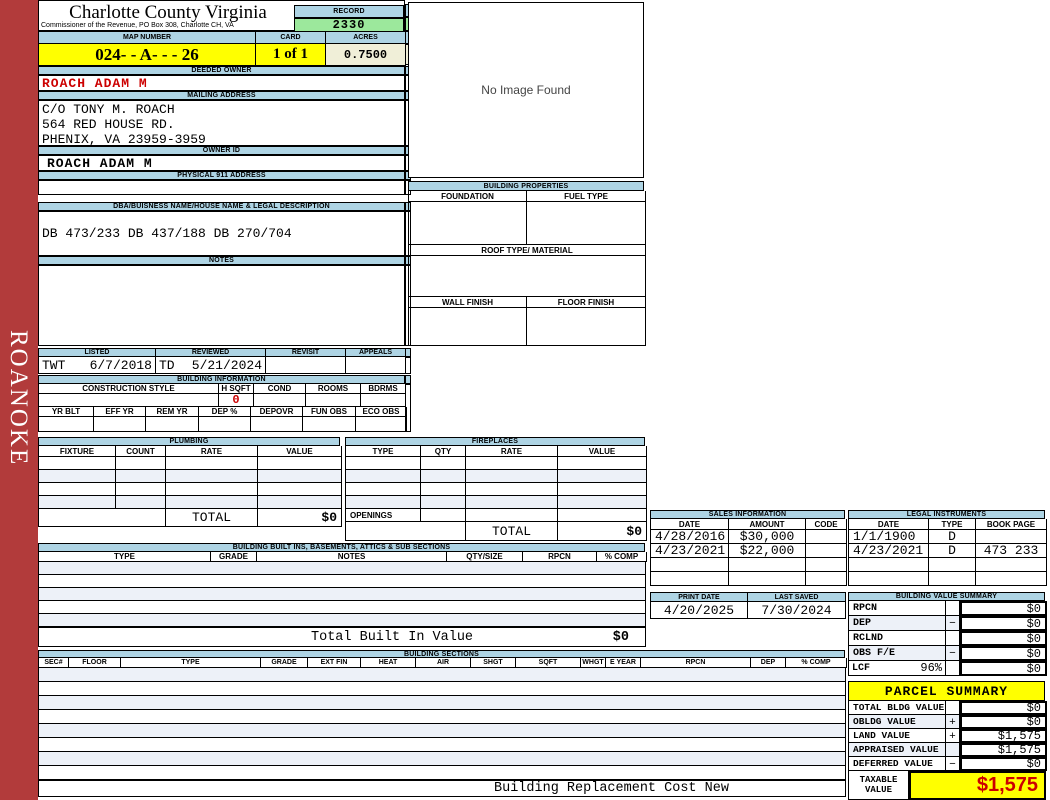 This screenshot has width=1050, height=800. What do you see at coordinates (212, 451) in the screenshot?
I see `plumbing-col-rate: RATE` at bounding box center [212, 451].